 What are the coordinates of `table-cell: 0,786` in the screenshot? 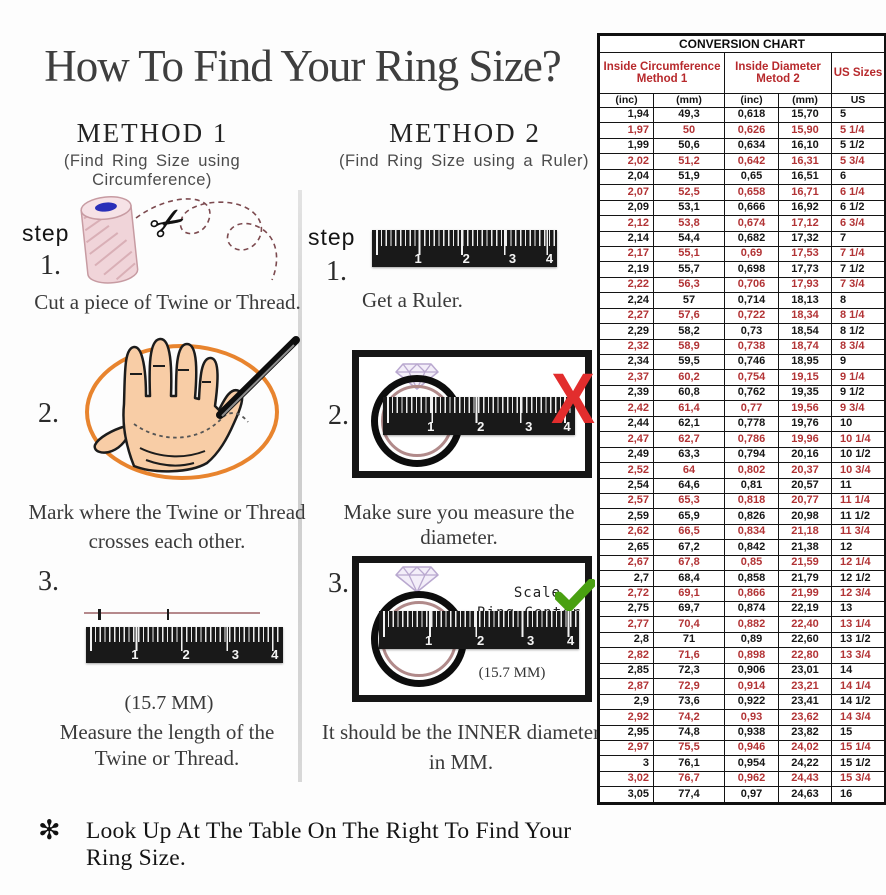 It's located at (751, 439).